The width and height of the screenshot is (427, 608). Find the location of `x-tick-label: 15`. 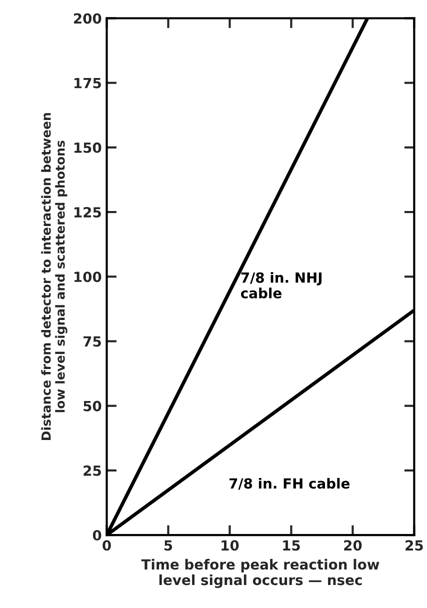

x-tick-label: 15 is located at coordinates (291, 545).